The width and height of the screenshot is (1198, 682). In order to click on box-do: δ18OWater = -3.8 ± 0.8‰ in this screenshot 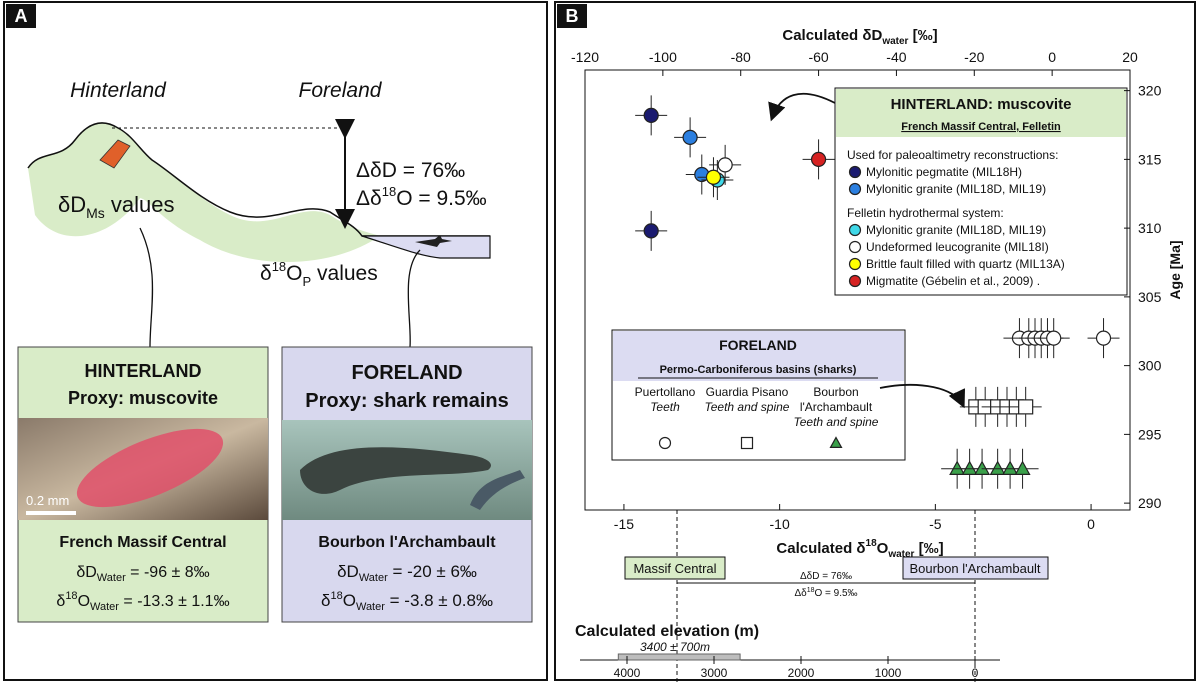, I will do `click(407, 601)`.